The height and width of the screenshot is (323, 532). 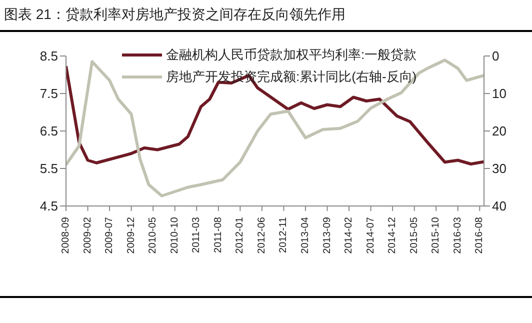 What do you see at coordinates (49, 131) in the screenshot?
I see `y-tick-label: 6.5` at bounding box center [49, 131].